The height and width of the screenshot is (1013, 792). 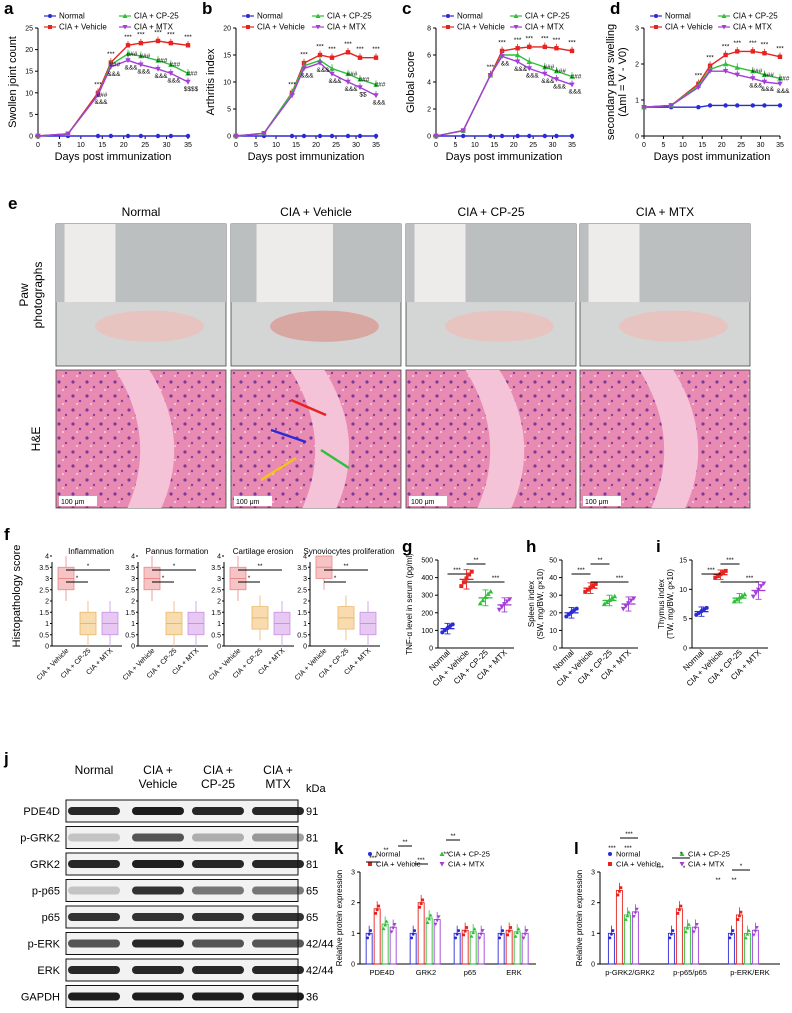 What do you see at coordinates (40, 998) in the screenshot?
I see `blot-protein-label: GAPDH` at bounding box center [40, 998].